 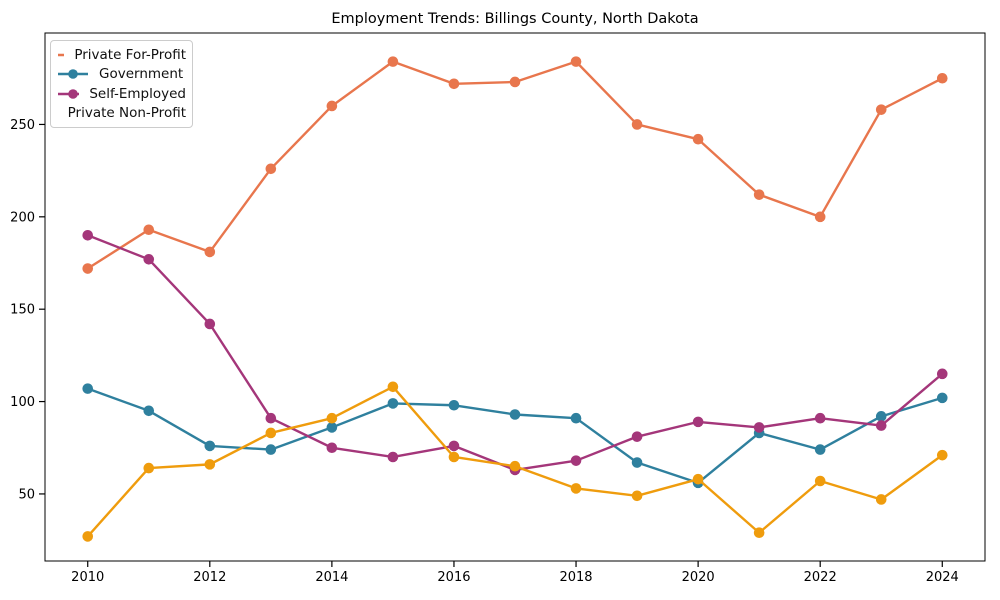 I want to click on y-axis-tick-label: 200, so click(x=22, y=217).